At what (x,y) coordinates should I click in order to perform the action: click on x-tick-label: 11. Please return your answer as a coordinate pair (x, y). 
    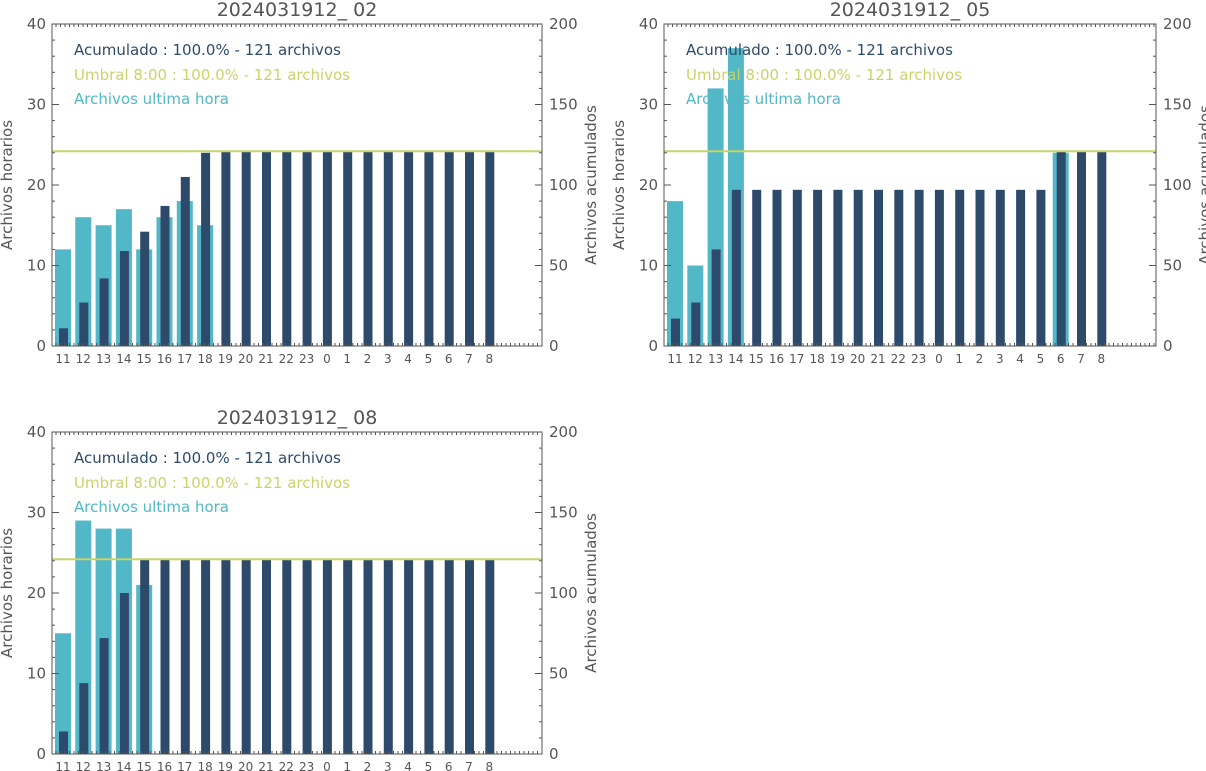
    Looking at the image, I should click on (674, 359).